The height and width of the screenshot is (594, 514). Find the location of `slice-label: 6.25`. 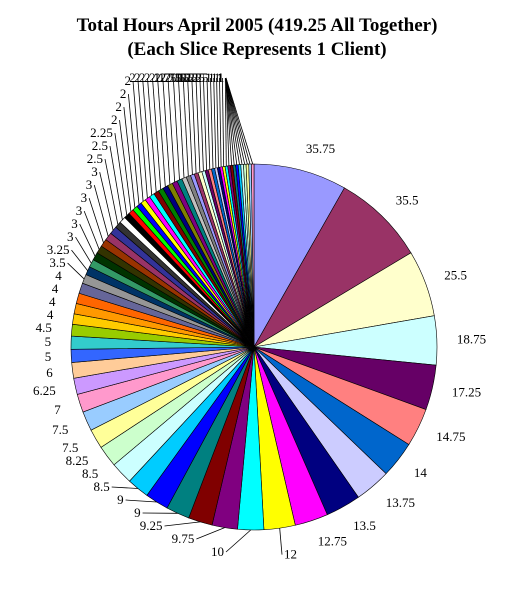

slice-label: 6.25 is located at coordinates (44, 390).